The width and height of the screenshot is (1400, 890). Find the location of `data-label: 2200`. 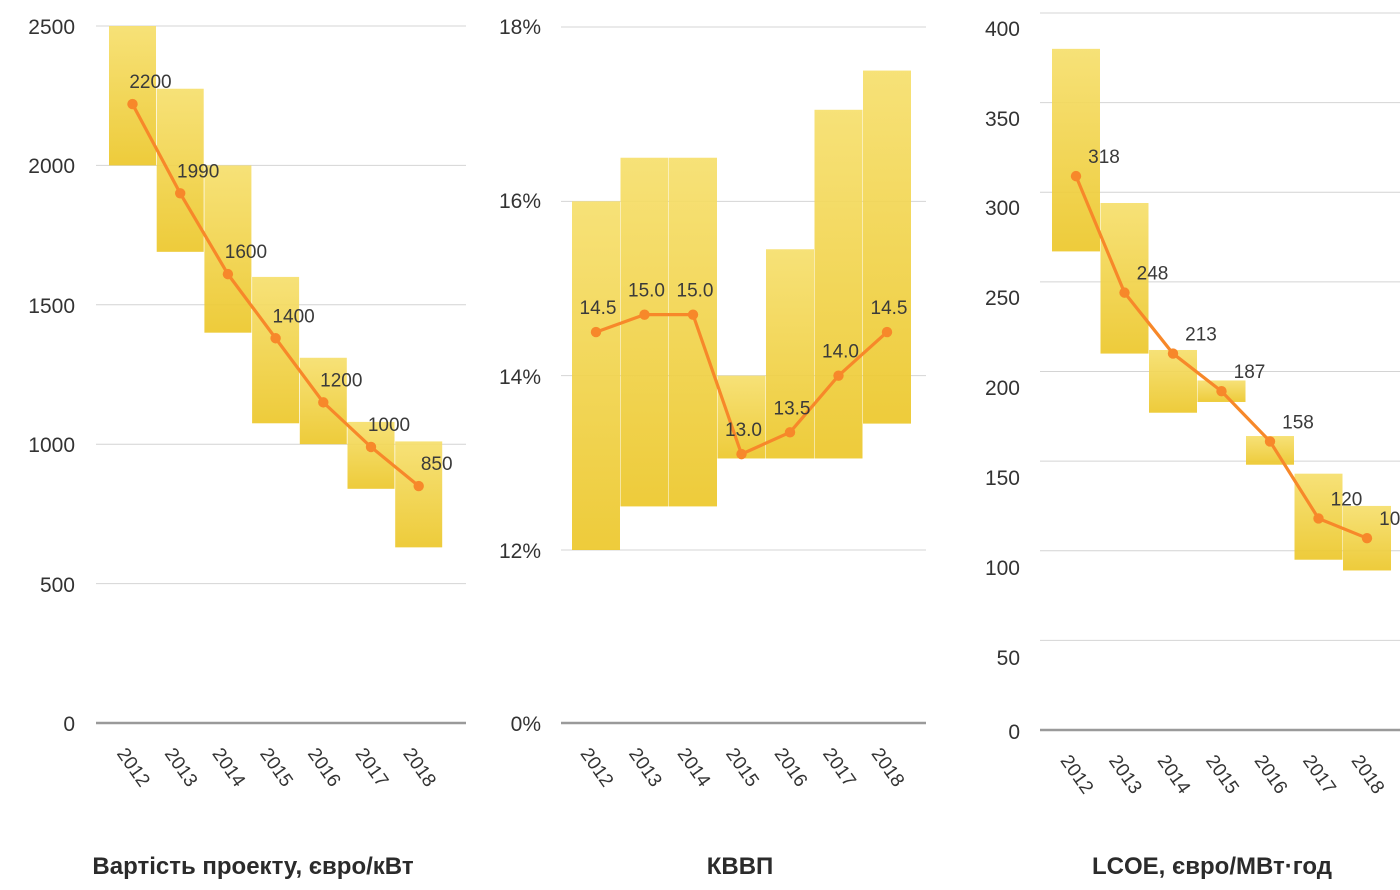

data-label: 2200 is located at coordinates (150, 82).